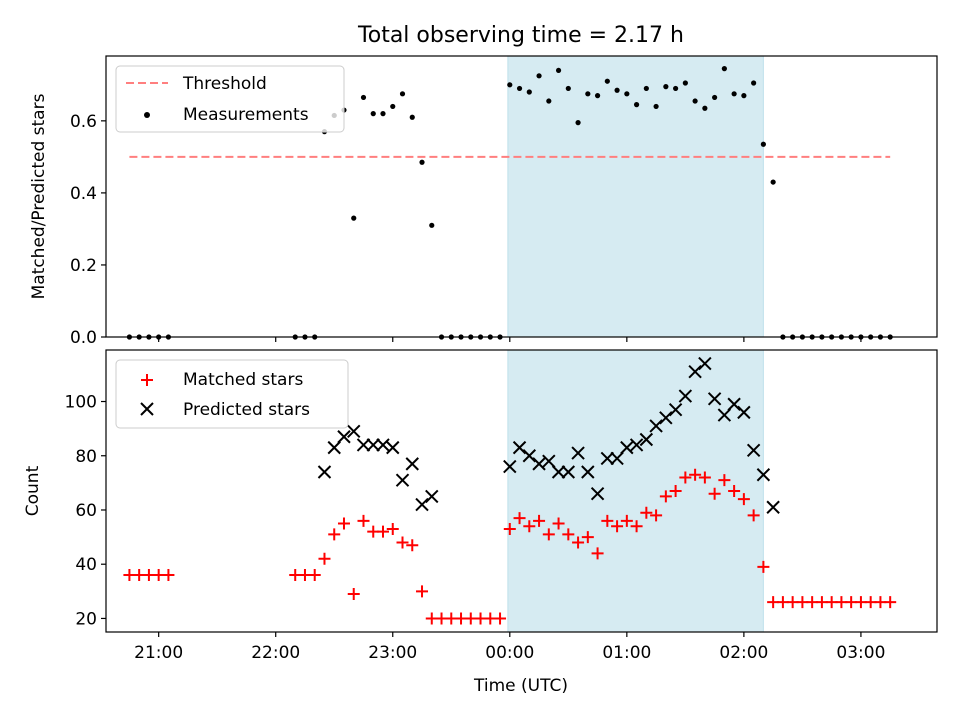 The image size is (960, 720). I want to click on x-tick-label: 00:00, so click(509, 653).